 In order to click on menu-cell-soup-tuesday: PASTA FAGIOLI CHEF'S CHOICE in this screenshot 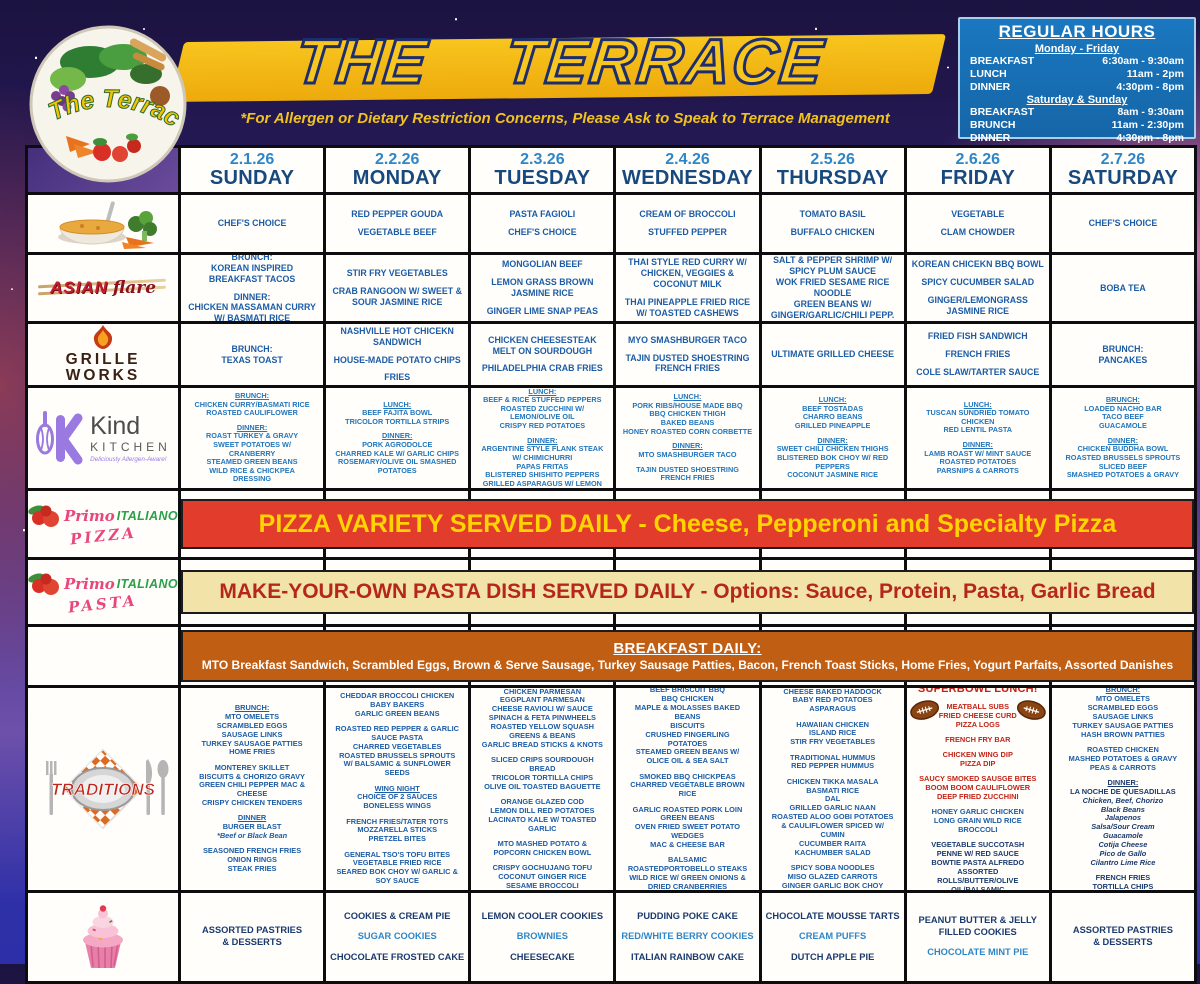, I will do `click(542, 223)`.